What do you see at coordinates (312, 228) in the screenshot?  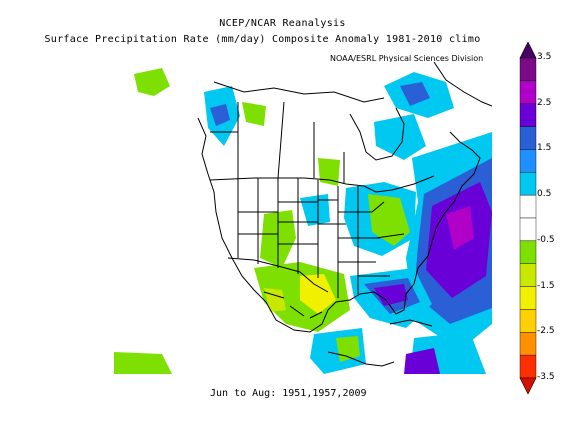 I see `state-lines-central` at bounding box center [312, 228].